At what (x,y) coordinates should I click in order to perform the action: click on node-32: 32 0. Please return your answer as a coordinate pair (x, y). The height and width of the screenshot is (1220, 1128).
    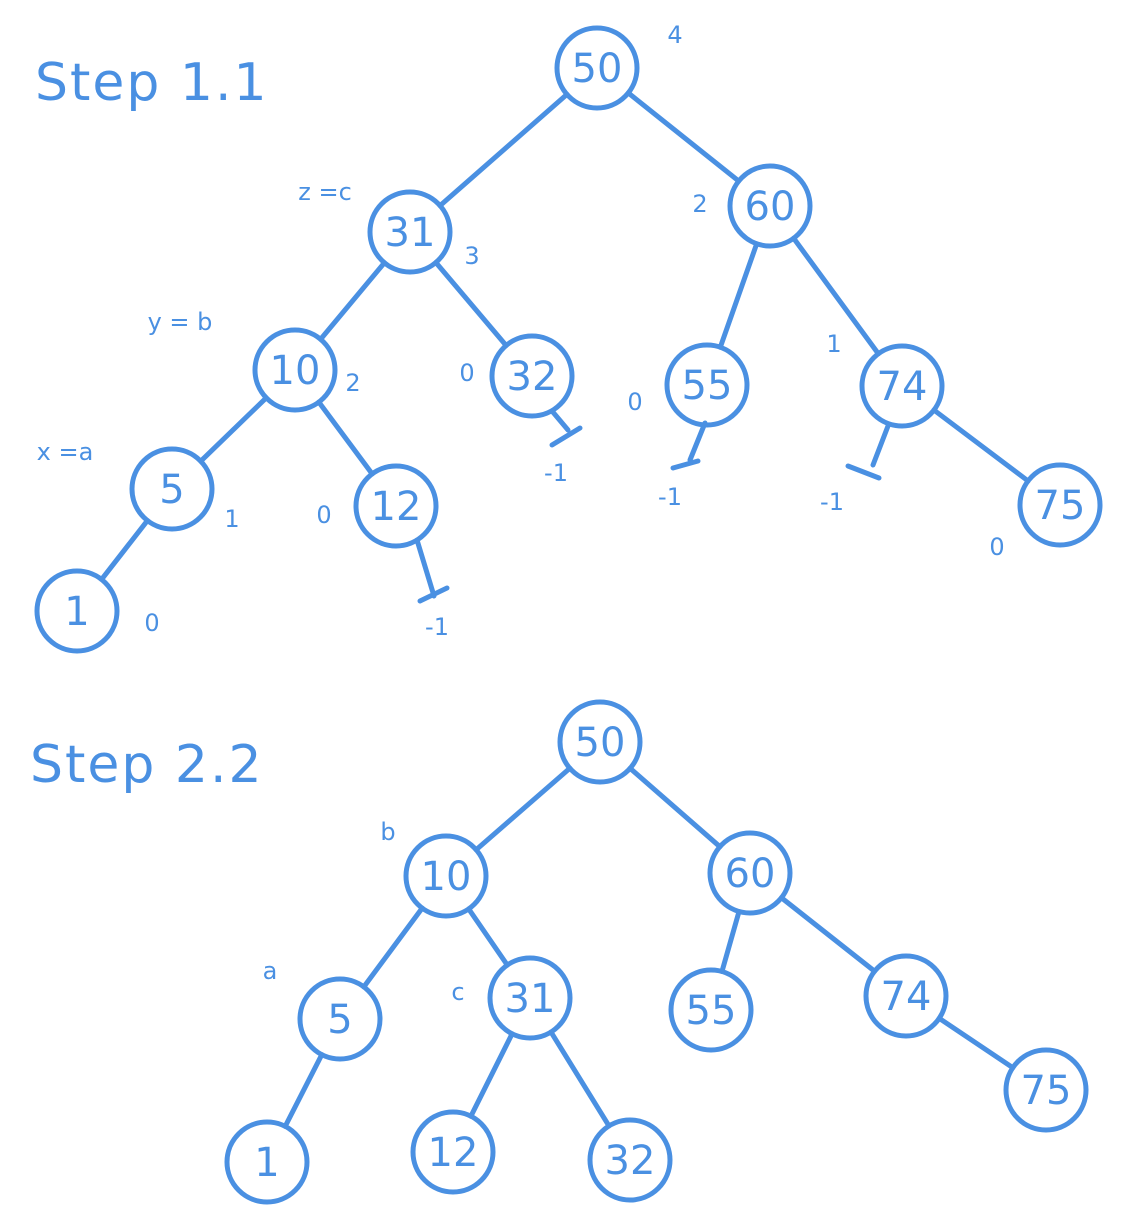
    Looking at the image, I should click on (517, 376).